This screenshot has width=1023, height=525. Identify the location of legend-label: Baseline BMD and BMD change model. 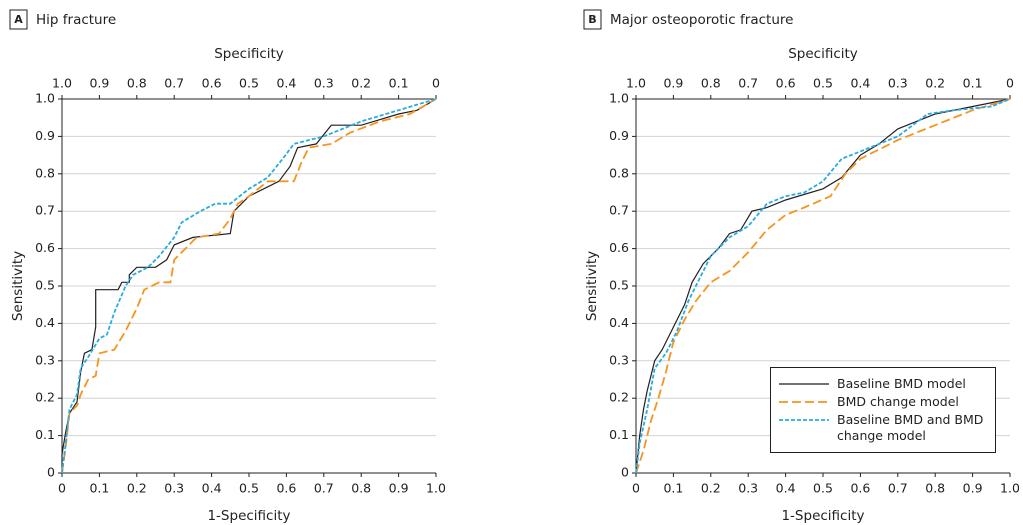
(910, 427).